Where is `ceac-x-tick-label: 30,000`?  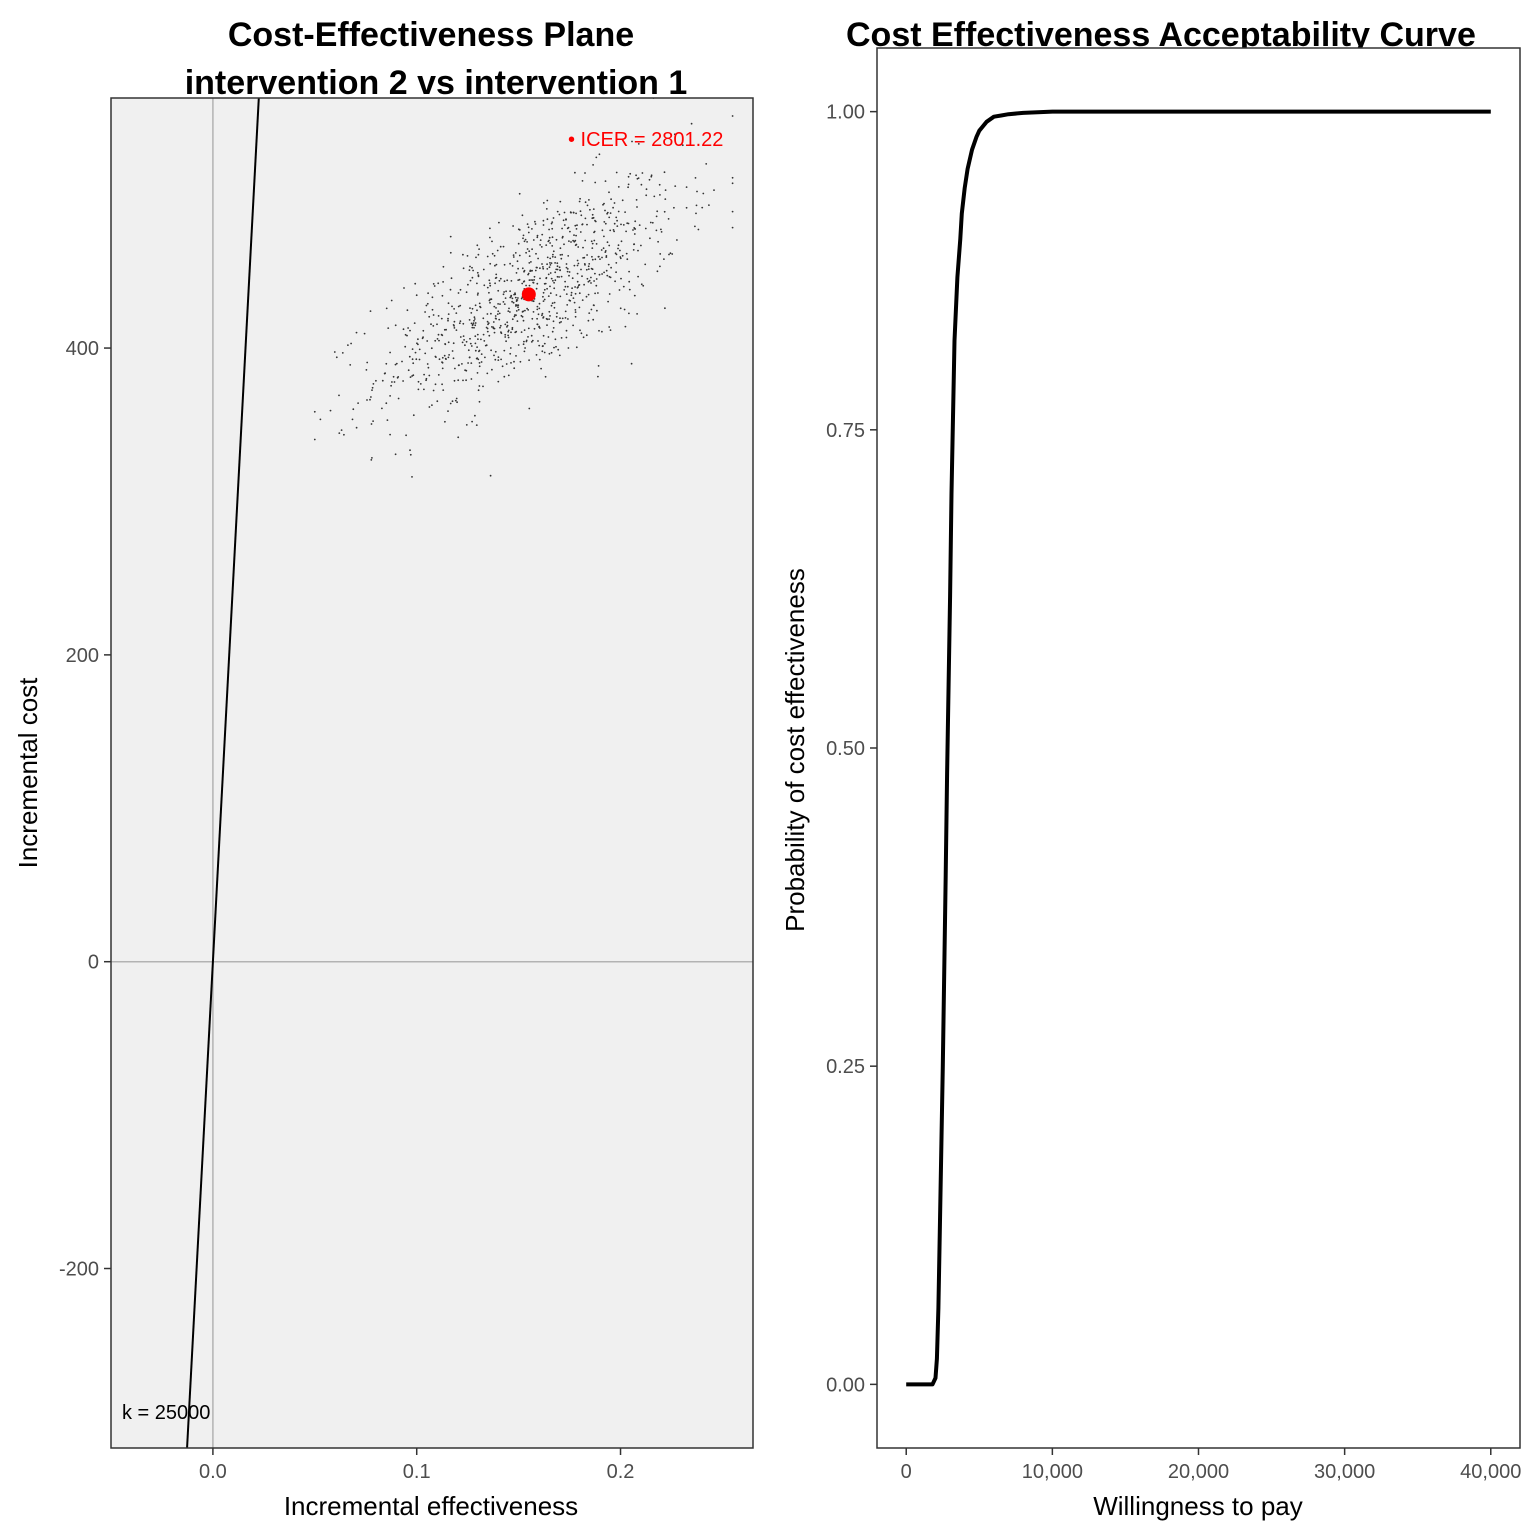
ceac-x-tick-label: 30,000 is located at coordinates (1344, 1472).